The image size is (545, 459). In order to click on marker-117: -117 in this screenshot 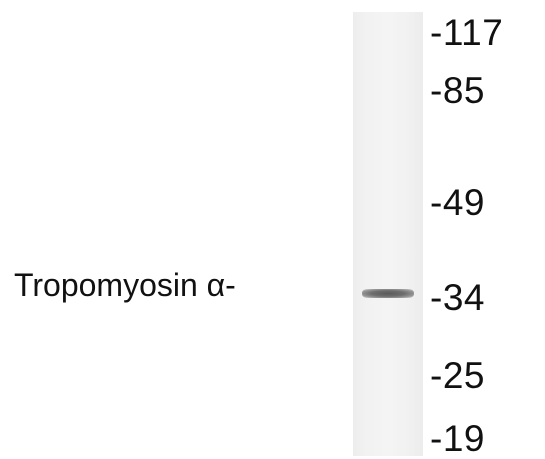, I will do `click(467, 32)`.